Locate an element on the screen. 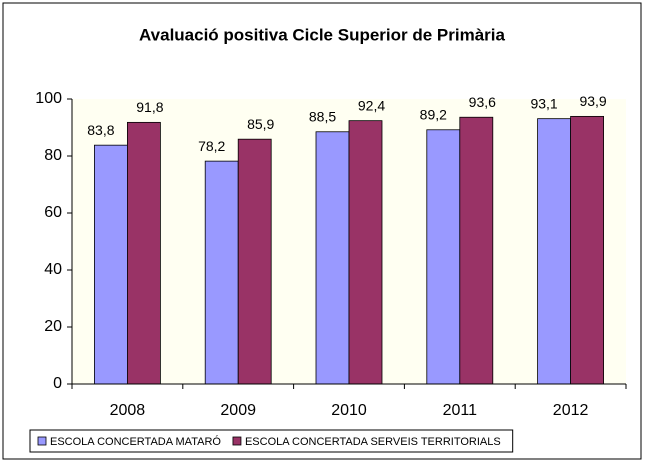  y-tick-label: 40 is located at coordinates (53, 269).